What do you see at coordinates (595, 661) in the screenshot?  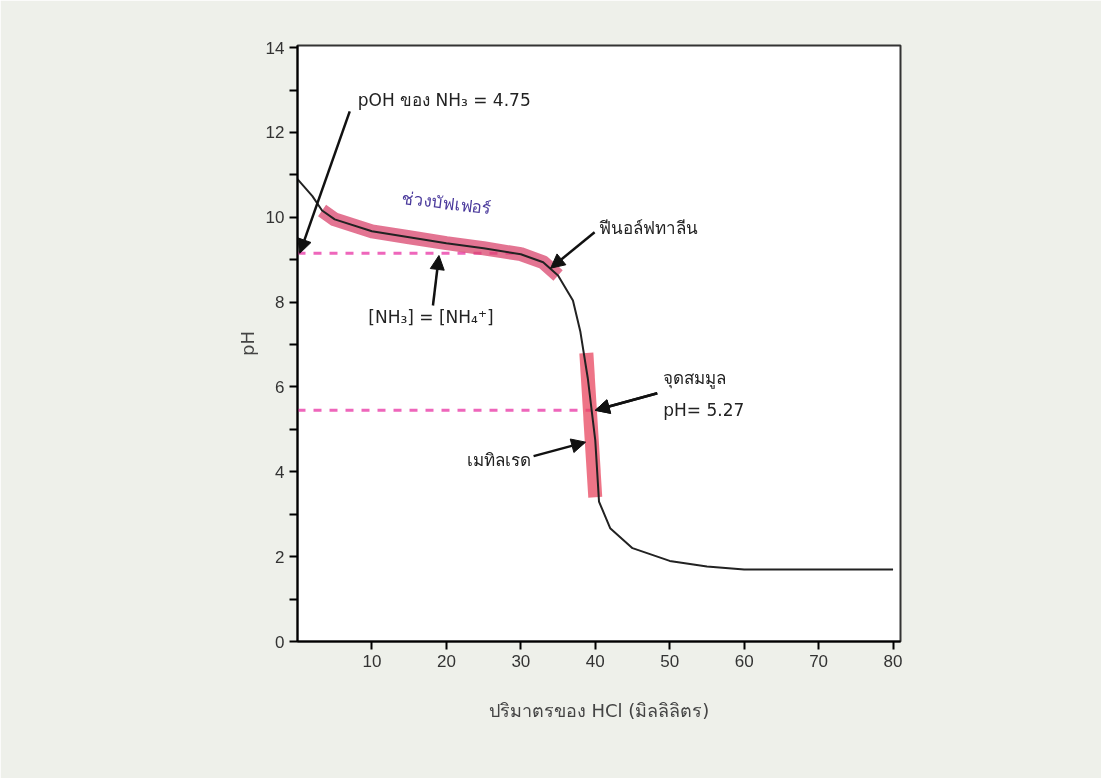 I see `x-tick-label: 40` at bounding box center [595, 661].